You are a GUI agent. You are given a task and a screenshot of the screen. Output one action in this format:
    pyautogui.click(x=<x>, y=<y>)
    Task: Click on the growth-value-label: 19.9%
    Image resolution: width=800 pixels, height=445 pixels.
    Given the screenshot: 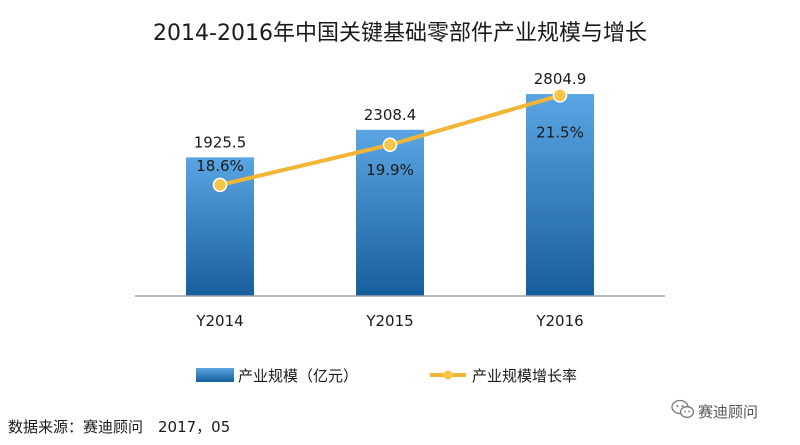 What is the action you would take?
    pyautogui.click(x=390, y=170)
    